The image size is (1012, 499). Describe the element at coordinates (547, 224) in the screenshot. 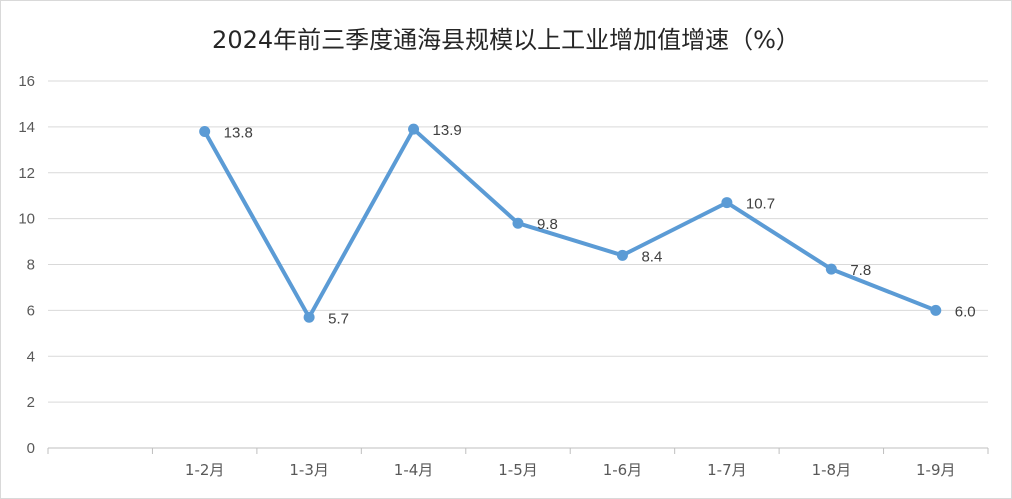

I see `data-label: 9.8` at that location.